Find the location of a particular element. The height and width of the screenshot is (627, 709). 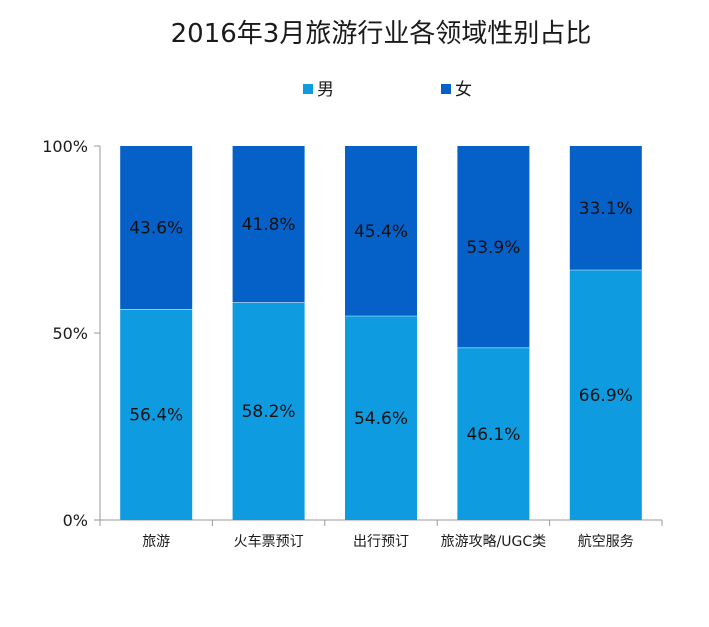

x-category-label: 旅游攻略/UGC类 is located at coordinates (494, 542).